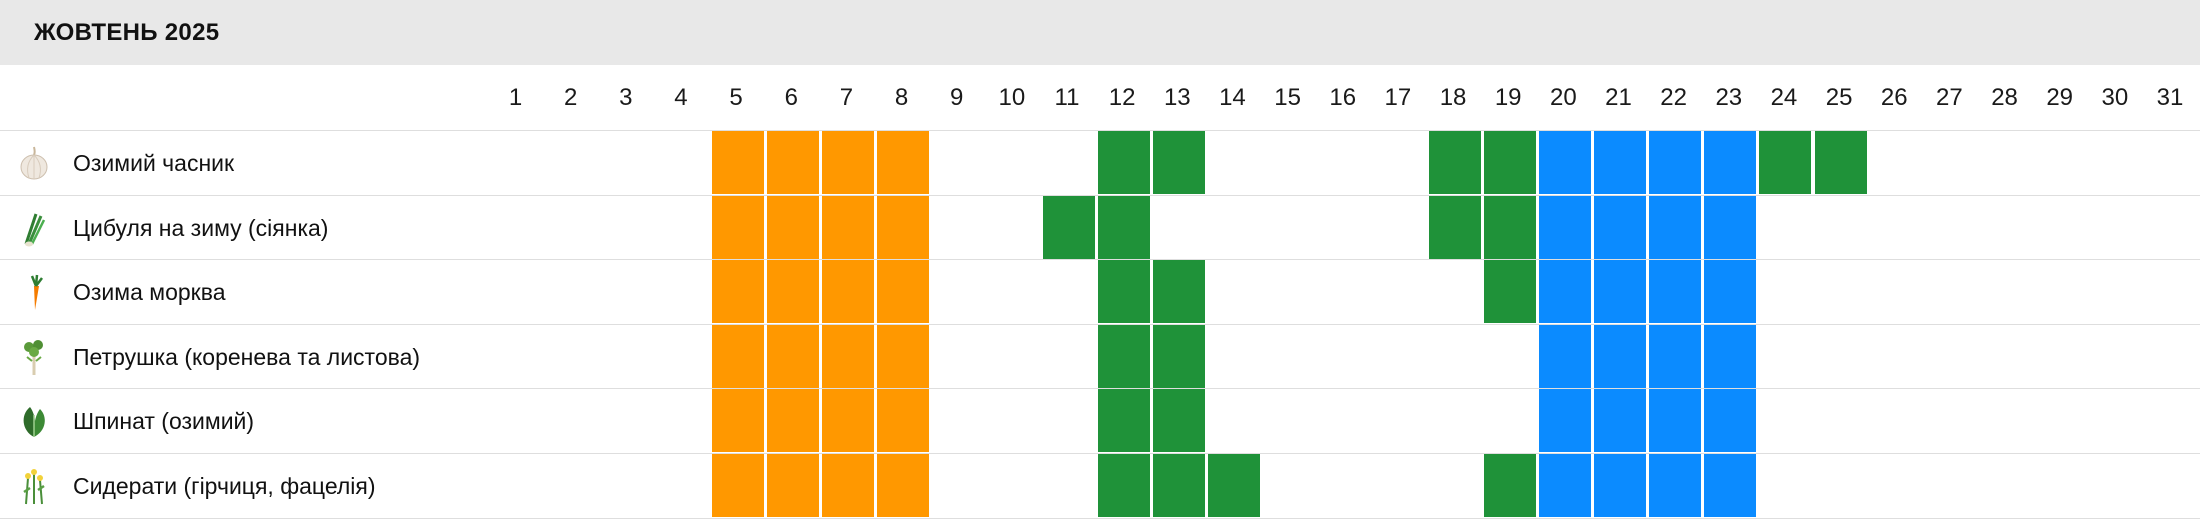  Describe the element at coordinates (34, 163) in the screenshot. I see `garlic-icon` at that location.